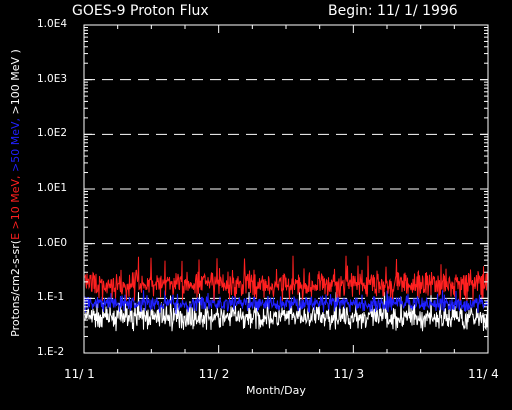 The width and height of the screenshot is (512, 410). I want to click on x-axis-label: Month/Day, so click(276, 390).